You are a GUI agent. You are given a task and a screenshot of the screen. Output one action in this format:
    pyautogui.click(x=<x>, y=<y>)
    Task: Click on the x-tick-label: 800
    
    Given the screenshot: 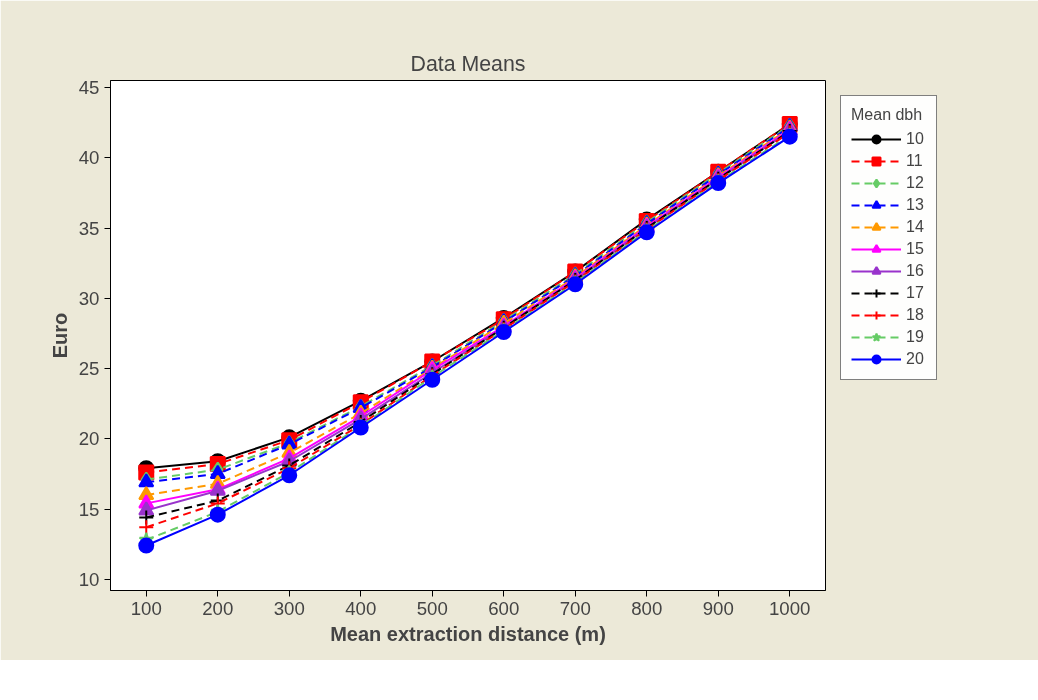 What is the action you would take?
    pyautogui.click(x=647, y=608)
    